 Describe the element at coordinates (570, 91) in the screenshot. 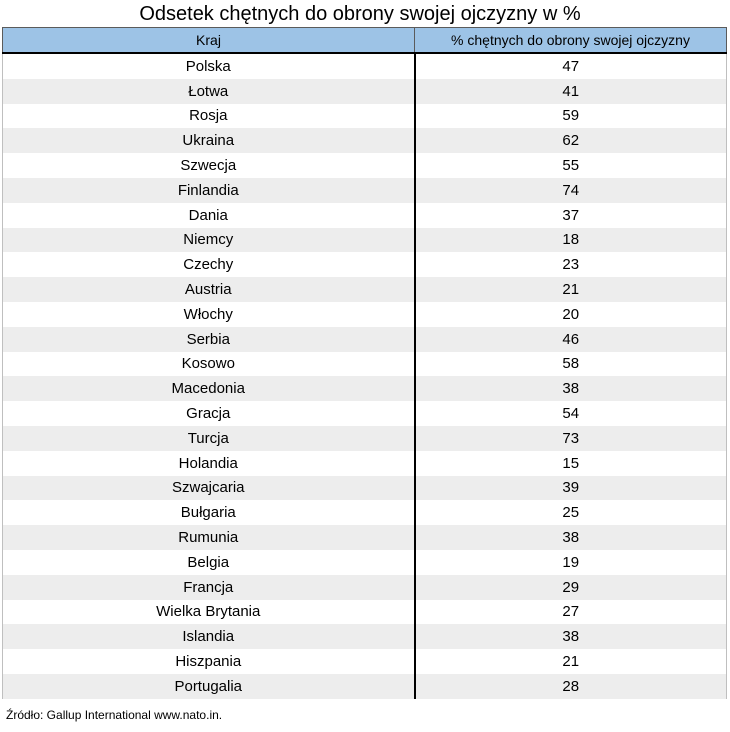

I see `percent-cell: 41` at that location.